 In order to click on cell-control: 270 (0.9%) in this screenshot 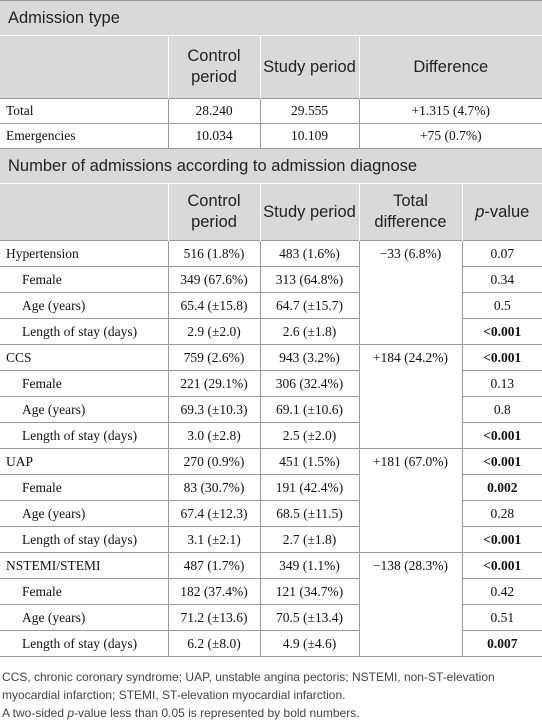, I will do `click(213, 461)`.